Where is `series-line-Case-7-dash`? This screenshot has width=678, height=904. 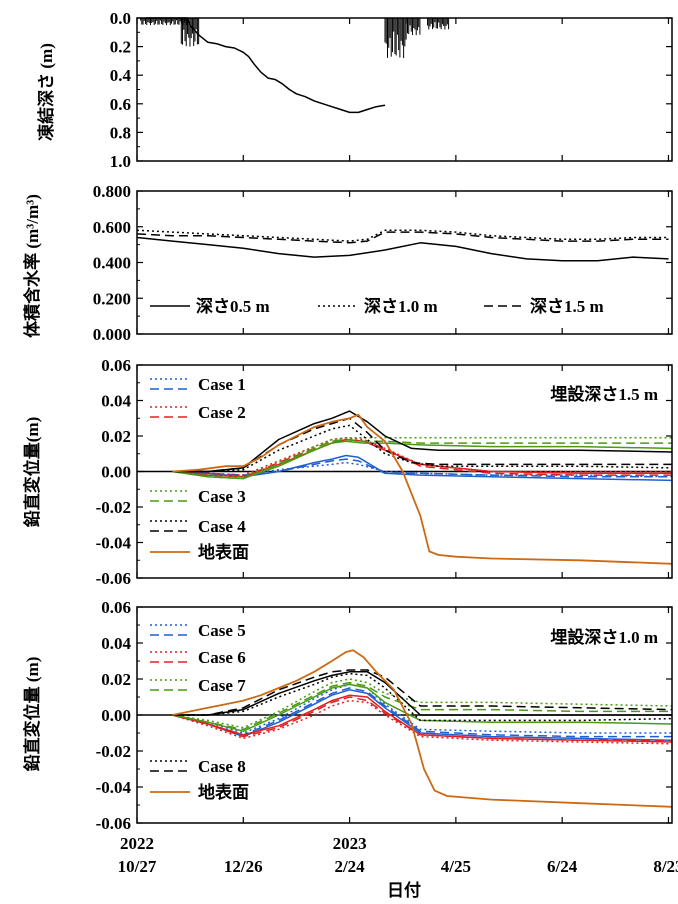 series-line-Case-7-dash is located at coordinates (422, 706).